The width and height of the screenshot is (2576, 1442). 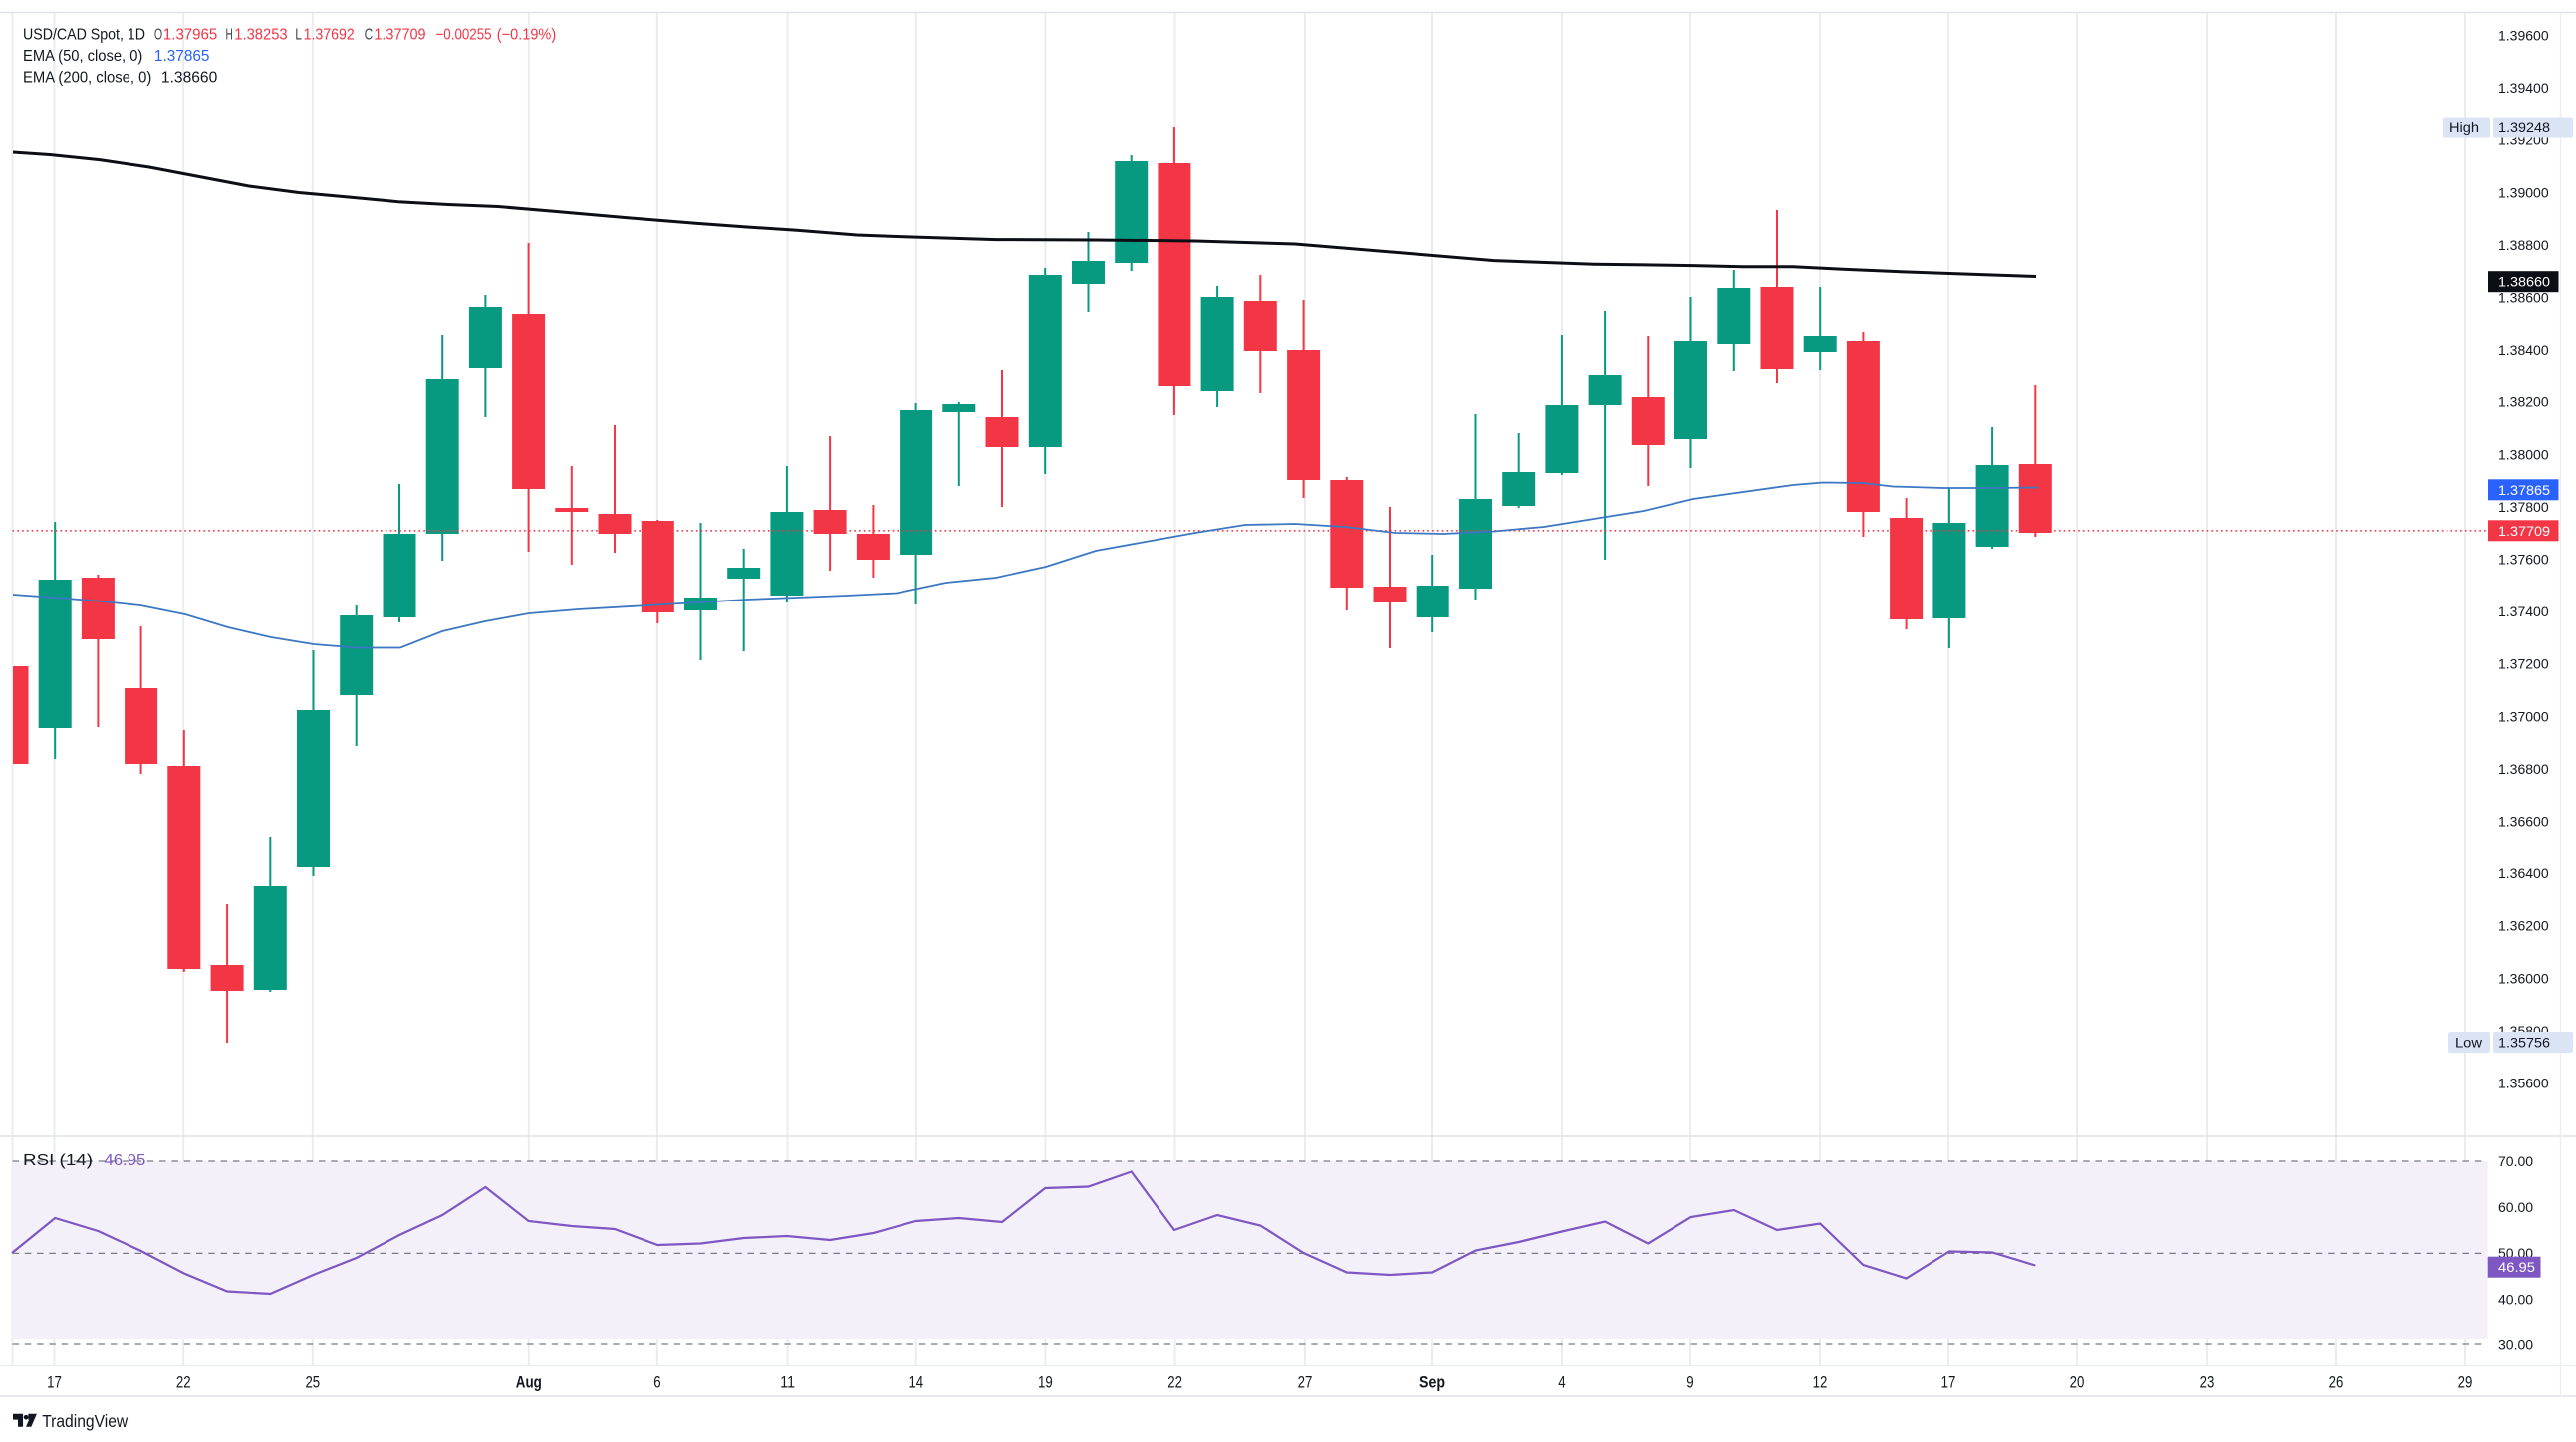 I want to click on svg-text: 23, so click(x=2207, y=1382).